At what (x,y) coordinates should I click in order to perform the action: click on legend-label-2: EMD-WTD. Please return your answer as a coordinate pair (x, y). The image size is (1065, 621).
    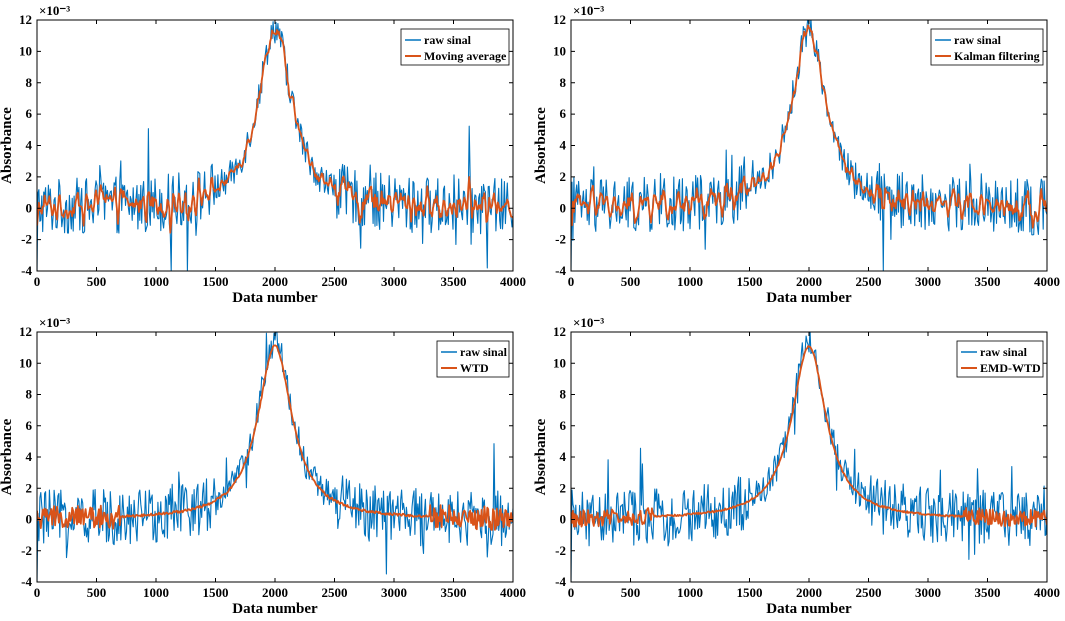
    Looking at the image, I should click on (1010, 368).